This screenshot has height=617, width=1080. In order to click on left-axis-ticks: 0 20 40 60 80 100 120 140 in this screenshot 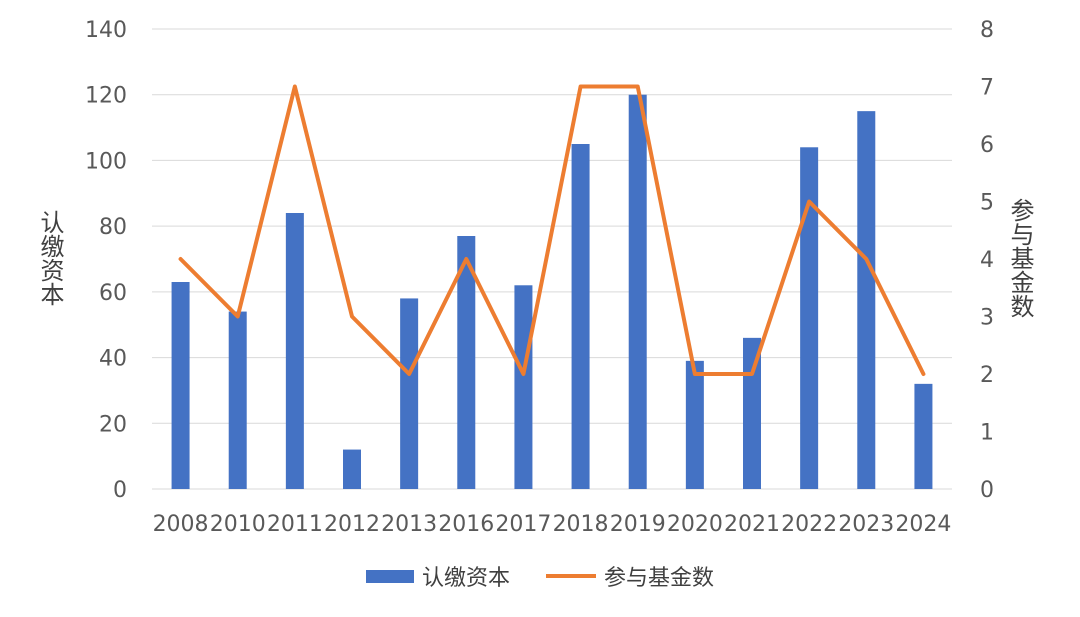, I will do `click(106, 260)`.